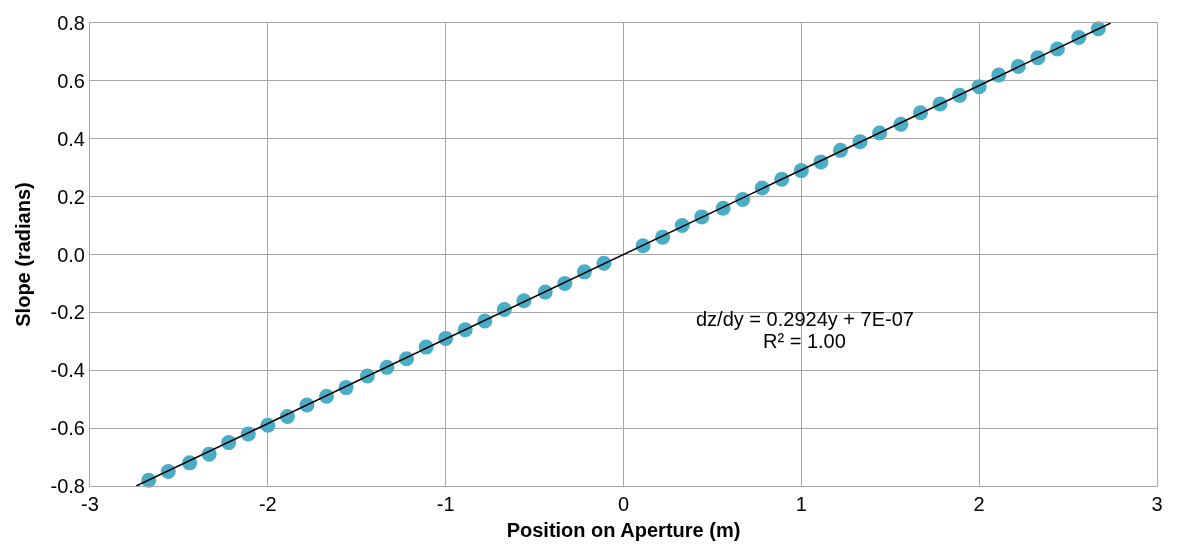  I want to click on y-tick-label: 0.0, so click(71, 254).